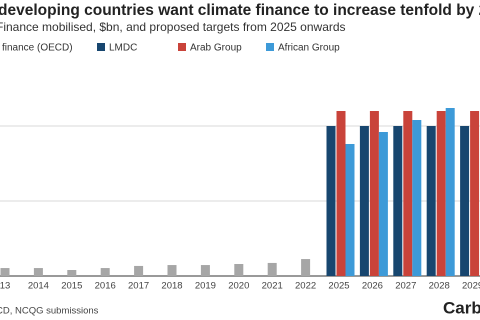 This screenshot has width=480, height=320. What do you see at coordinates (338, 286) in the screenshot?
I see `x-tick-label: 2025` at bounding box center [338, 286].